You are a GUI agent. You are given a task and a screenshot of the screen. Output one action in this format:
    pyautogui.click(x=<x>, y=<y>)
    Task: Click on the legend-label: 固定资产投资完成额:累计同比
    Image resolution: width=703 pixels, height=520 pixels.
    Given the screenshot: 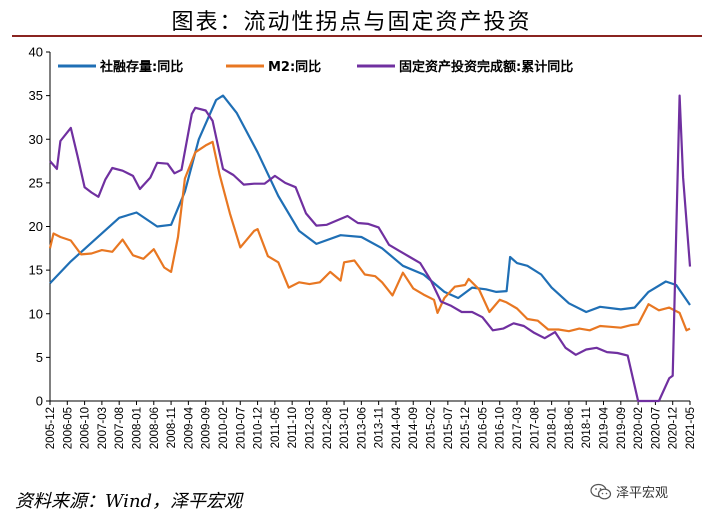 What is the action you would take?
    pyautogui.click(x=486, y=67)
    